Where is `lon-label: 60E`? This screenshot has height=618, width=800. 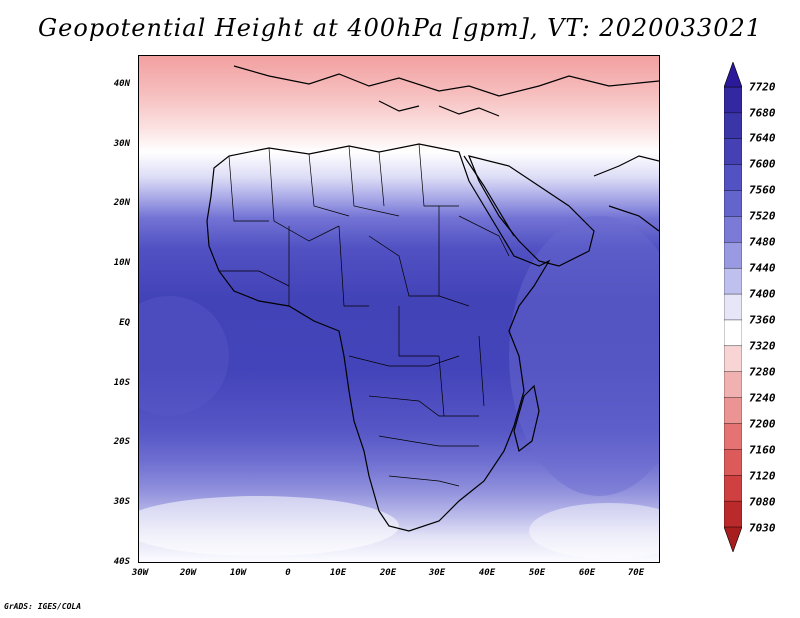 lon-label: 60E is located at coordinates (587, 573).